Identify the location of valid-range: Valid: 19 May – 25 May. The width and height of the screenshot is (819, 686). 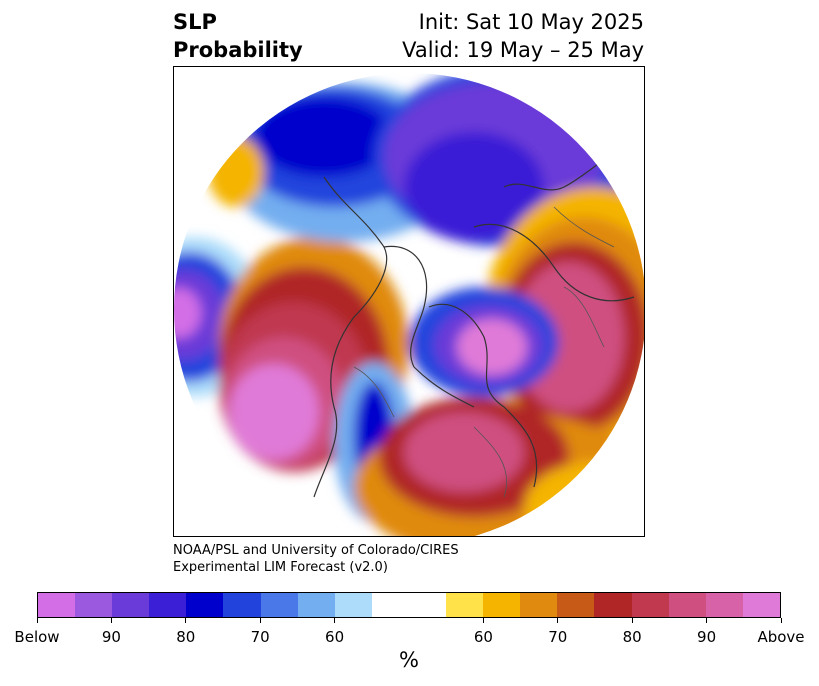
(523, 50).